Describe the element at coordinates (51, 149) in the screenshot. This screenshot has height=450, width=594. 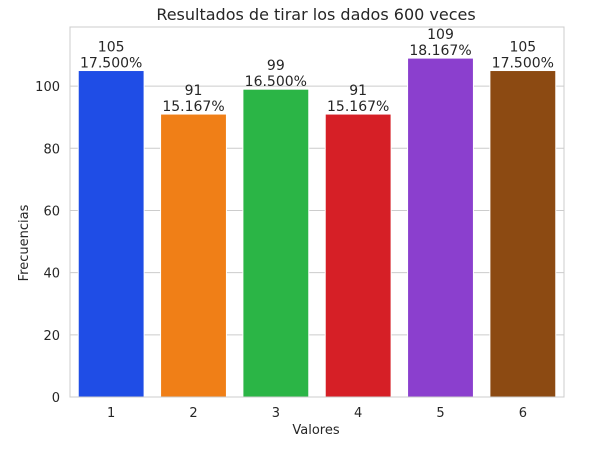
I see `y-tick-label: 80` at that location.